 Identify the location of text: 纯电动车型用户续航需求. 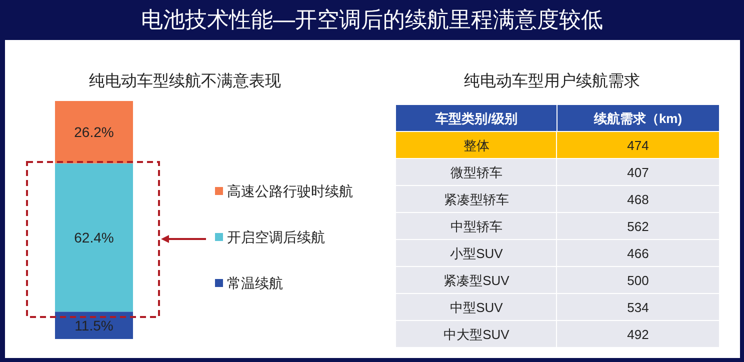
(552, 81).